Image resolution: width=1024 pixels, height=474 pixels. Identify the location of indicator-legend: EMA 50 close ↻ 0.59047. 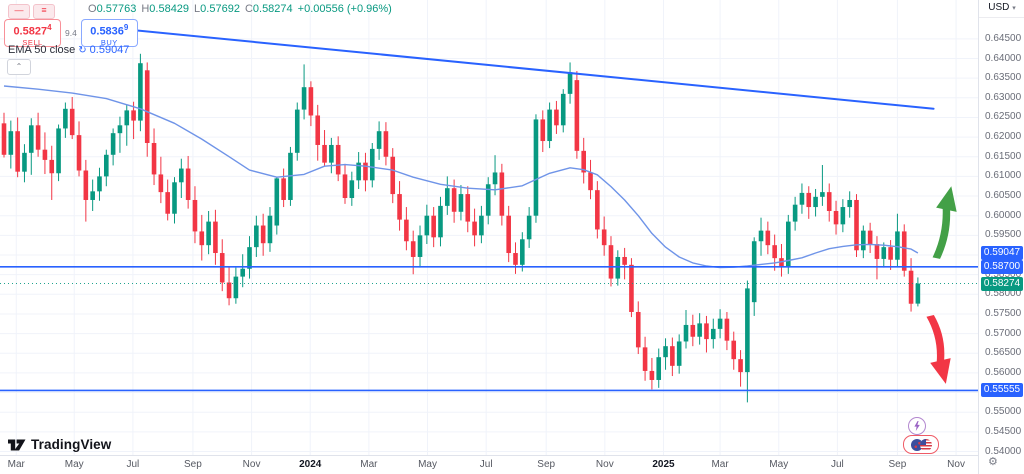
(68, 50).